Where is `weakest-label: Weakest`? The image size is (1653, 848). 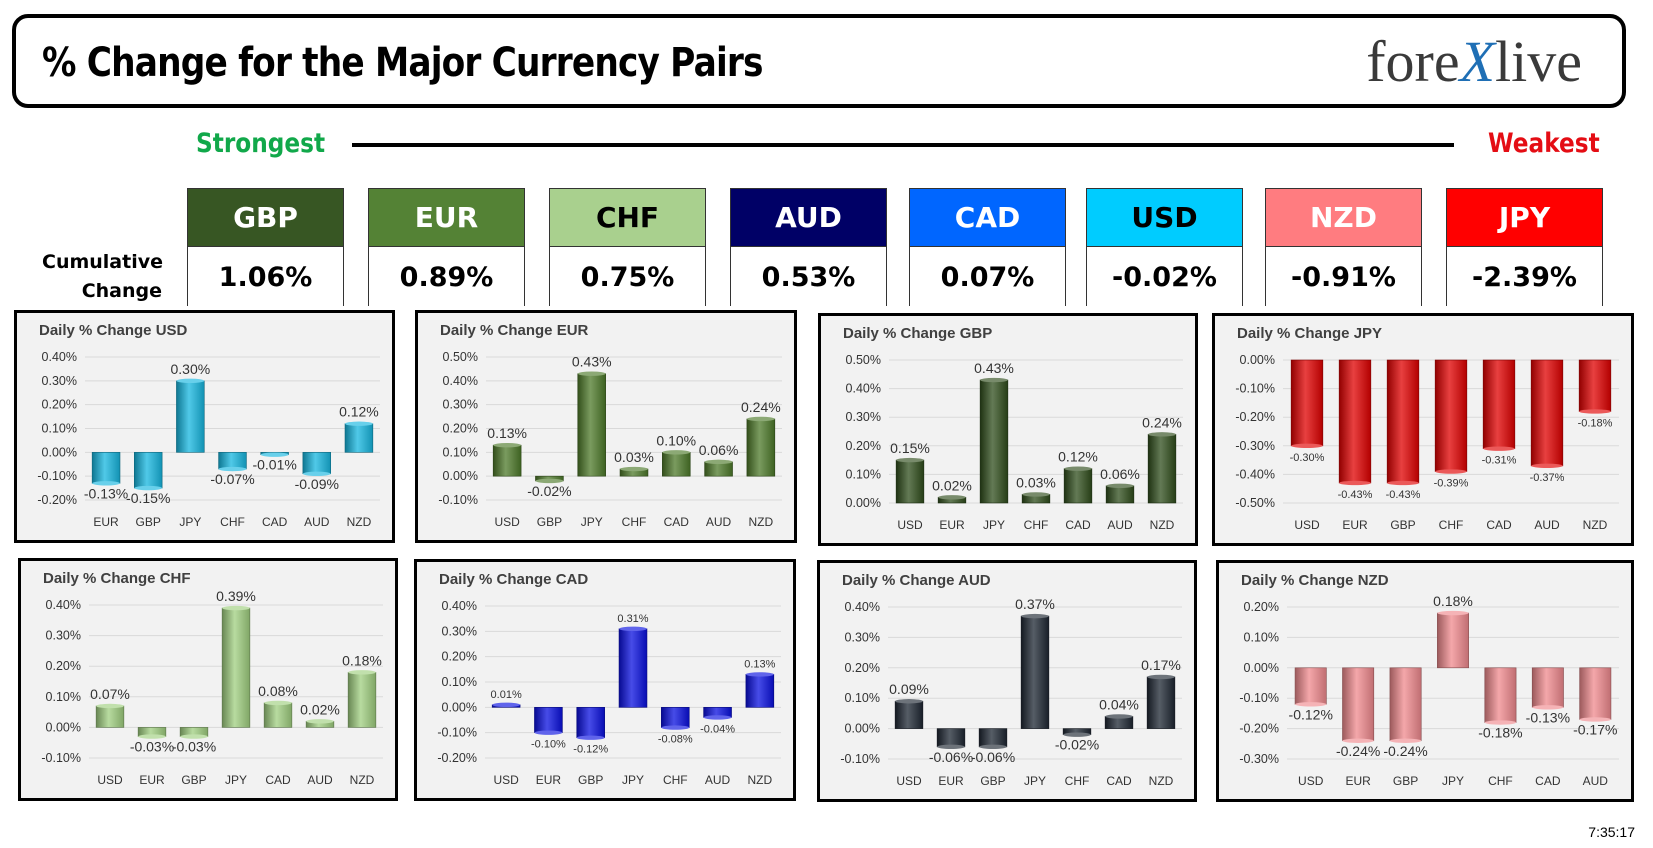
weakest-label: Weakest is located at coordinates (1544, 143).